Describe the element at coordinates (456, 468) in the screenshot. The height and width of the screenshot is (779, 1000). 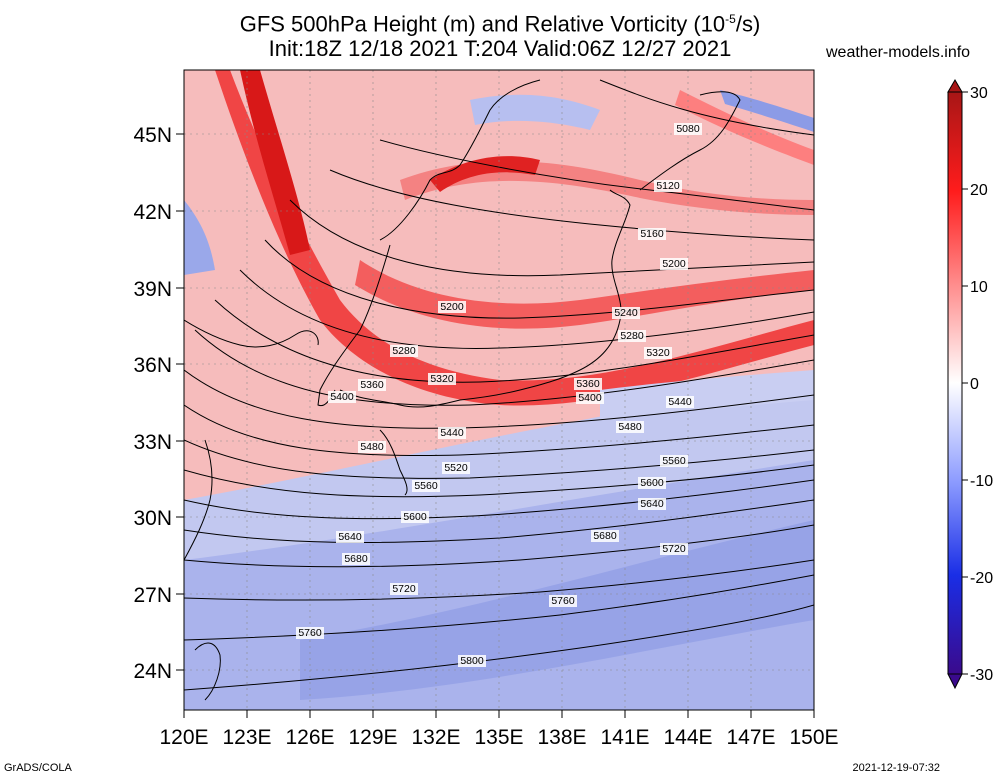
I see `contour-label: 5520` at that location.